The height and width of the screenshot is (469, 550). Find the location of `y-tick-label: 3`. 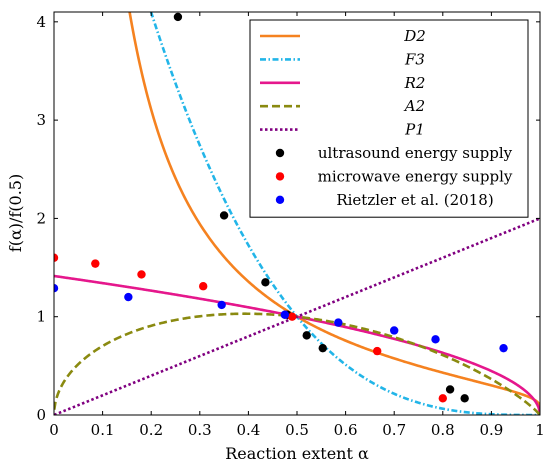

y-tick-label: 3 is located at coordinates (41, 120).